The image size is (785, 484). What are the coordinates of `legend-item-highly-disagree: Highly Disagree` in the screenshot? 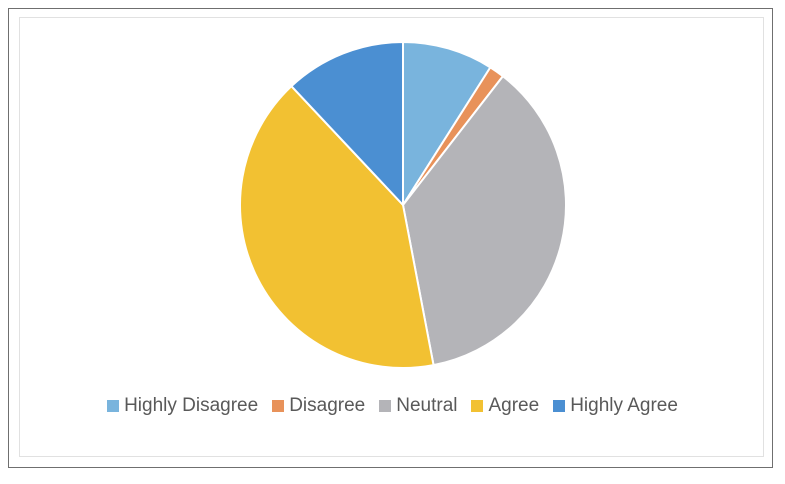 It's located at (182, 406).